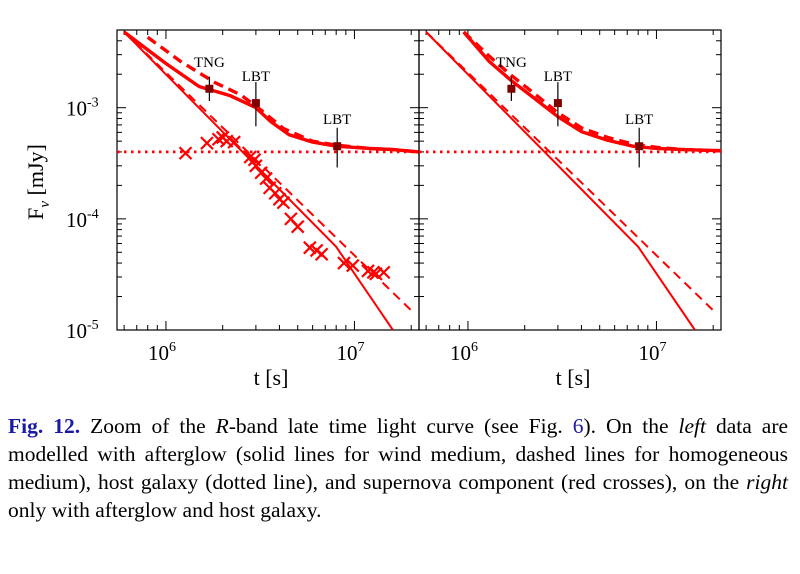  What do you see at coordinates (44, 426) in the screenshot?
I see `caption-label: Fig. 12.` at bounding box center [44, 426].